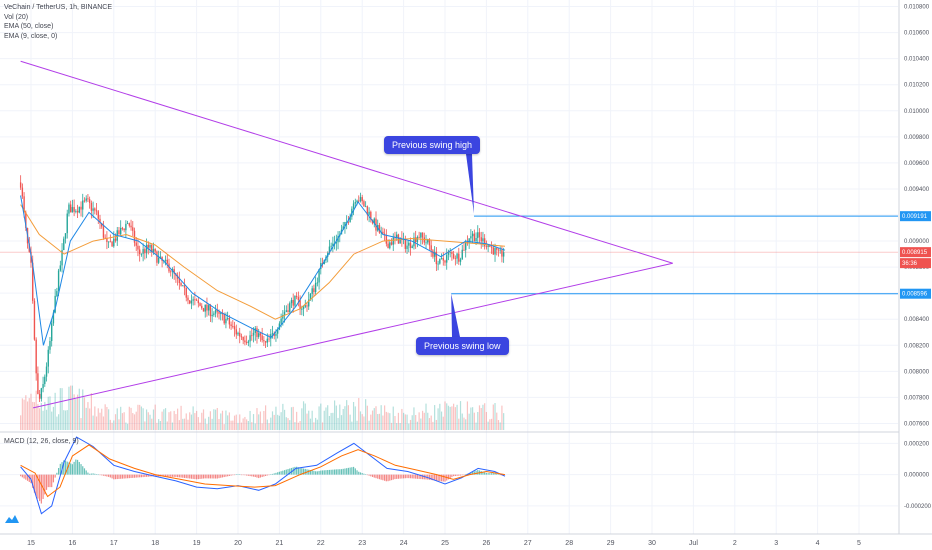  What do you see at coordinates (917, 164) in the screenshot?
I see `price-tick-label: 0.009600` at bounding box center [917, 164].